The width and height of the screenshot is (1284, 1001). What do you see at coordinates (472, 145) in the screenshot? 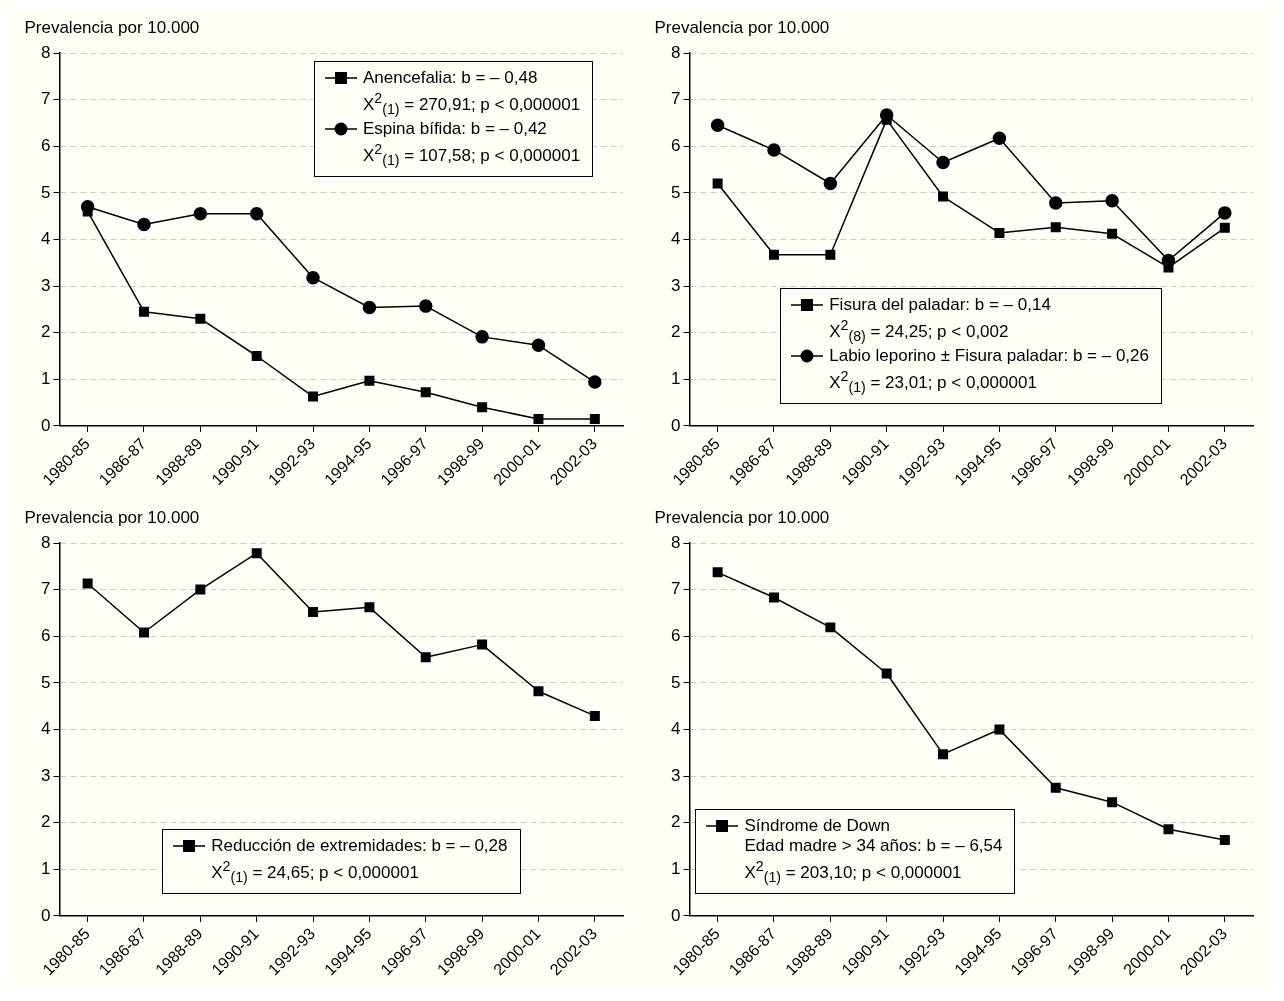
I see `legend-label: Espina bífida: b = – 0,42 X$^{2}$$_{(1)}$ = 107,58; p < 0,000001` at bounding box center [472, 145].